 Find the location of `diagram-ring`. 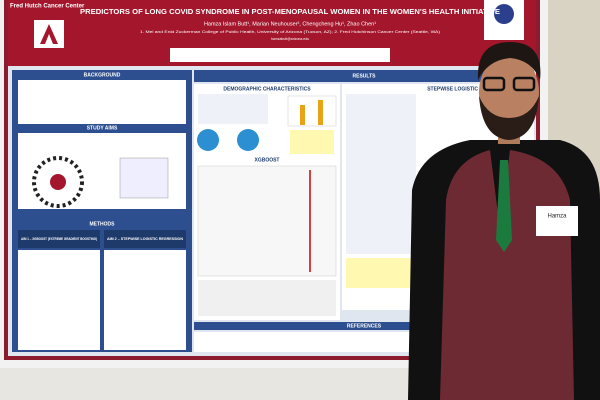

diagram-ring is located at coordinates (58, 182).